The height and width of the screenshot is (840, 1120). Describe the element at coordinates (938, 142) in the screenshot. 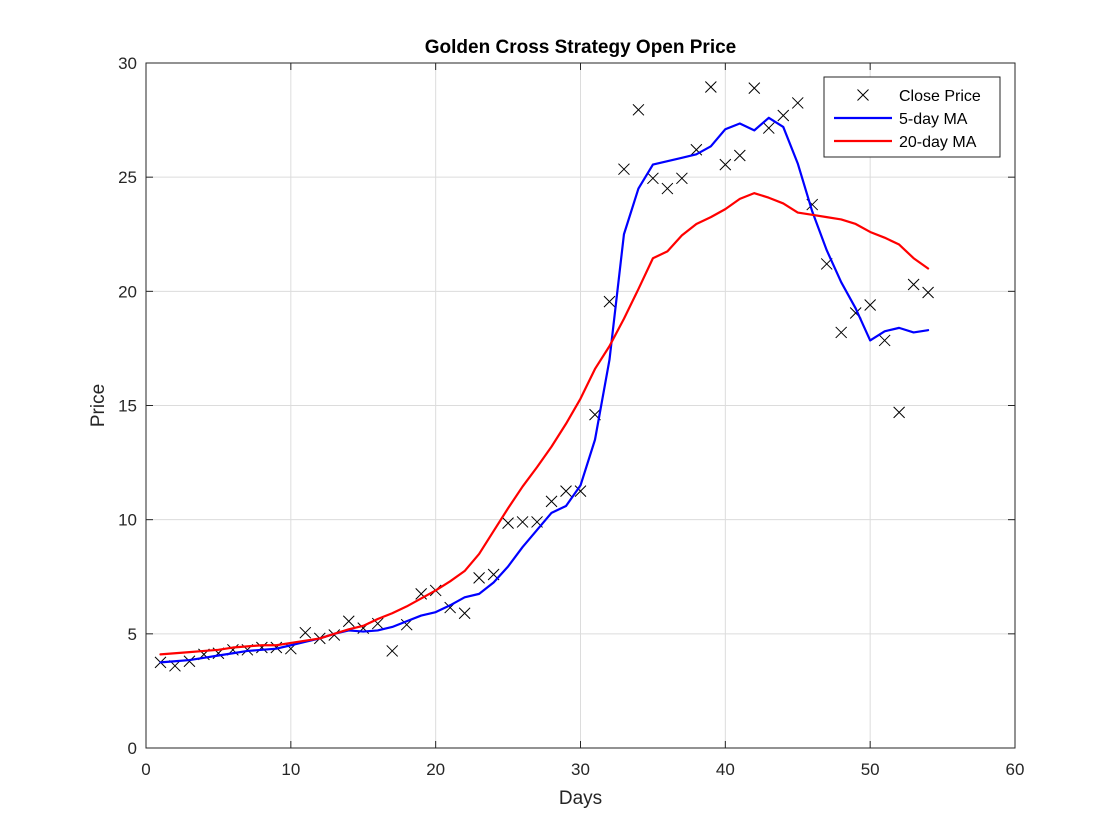

I see `legend-label: 20-day MA` at that location.